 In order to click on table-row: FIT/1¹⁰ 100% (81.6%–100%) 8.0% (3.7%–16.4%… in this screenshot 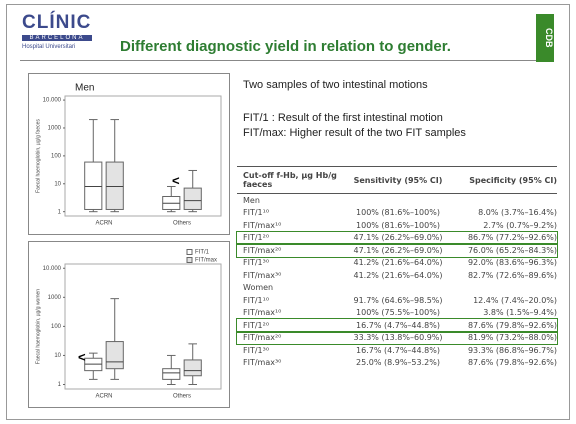, I will do `click(397, 213)`.